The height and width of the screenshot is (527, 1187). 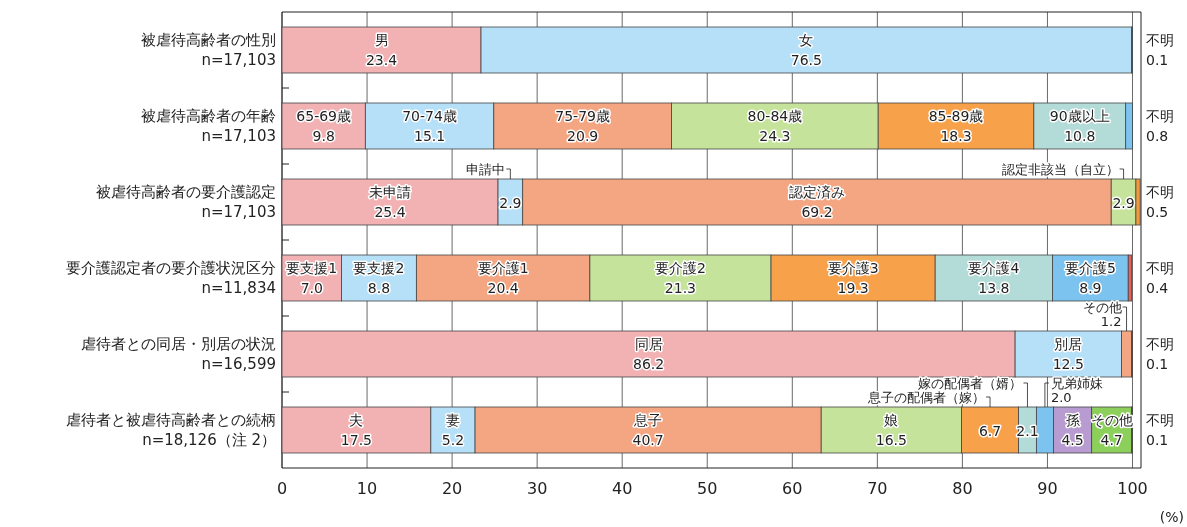 What do you see at coordinates (1079, 116) in the screenshot?
I see `series-label: 90歳以上` at bounding box center [1079, 116].